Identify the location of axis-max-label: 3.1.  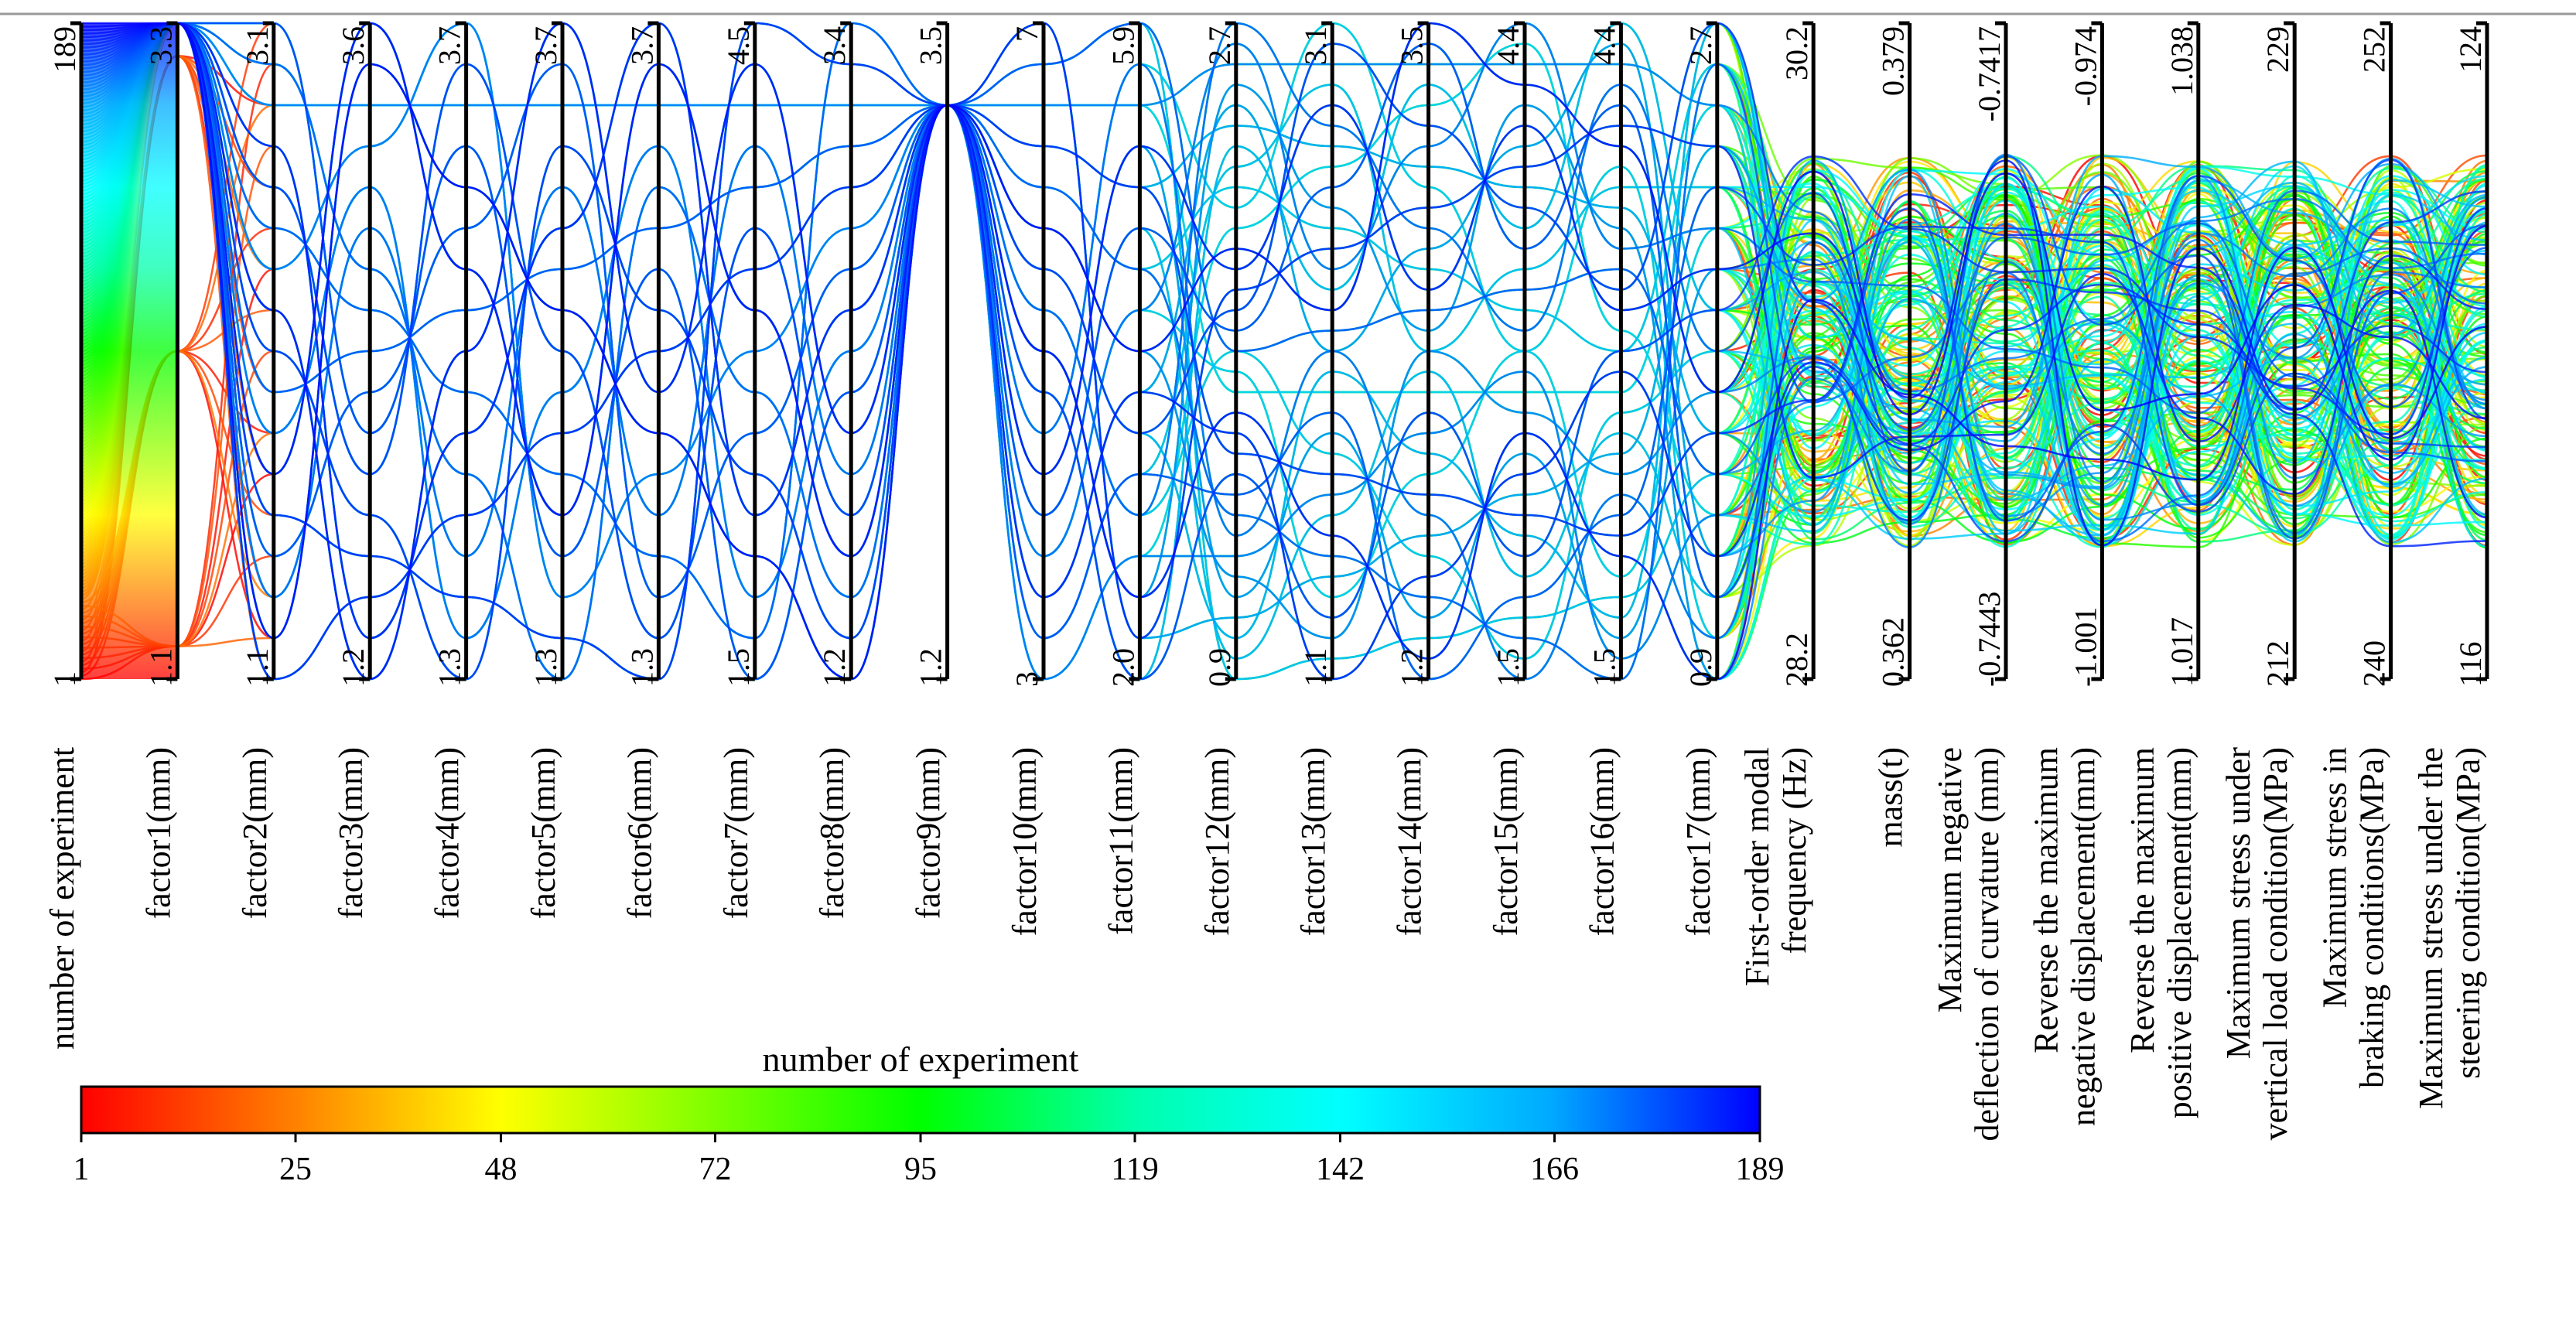
(1315, 45).